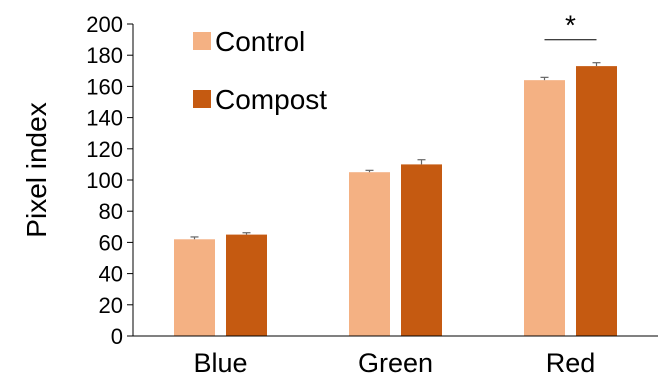 The height and width of the screenshot is (382, 664). I want to click on x-tick-label: Green, so click(395, 363).